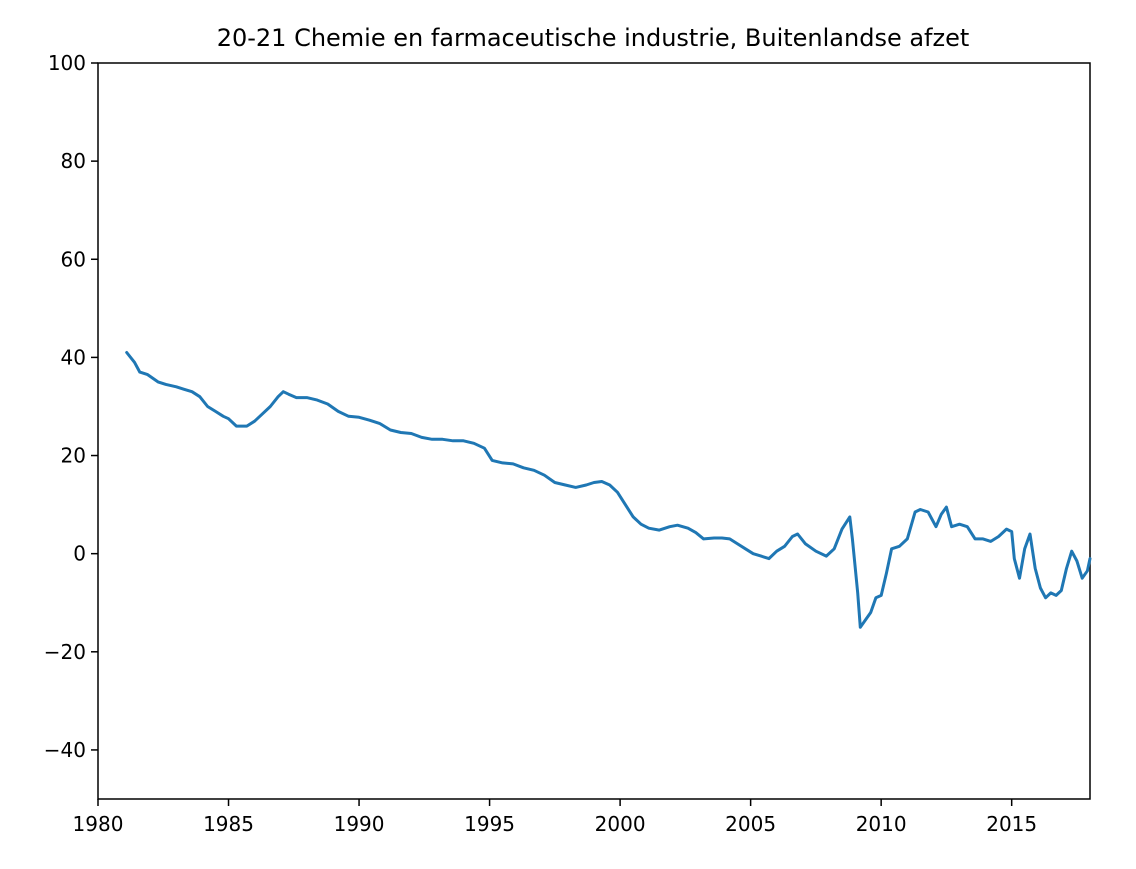 The width and height of the screenshot is (1136, 869). What do you see at coordinates (71, 406) in the screenshot?
I see `y-axis: −40 −20 0 20 40 60 80 100` at bounding box center [71, 406].